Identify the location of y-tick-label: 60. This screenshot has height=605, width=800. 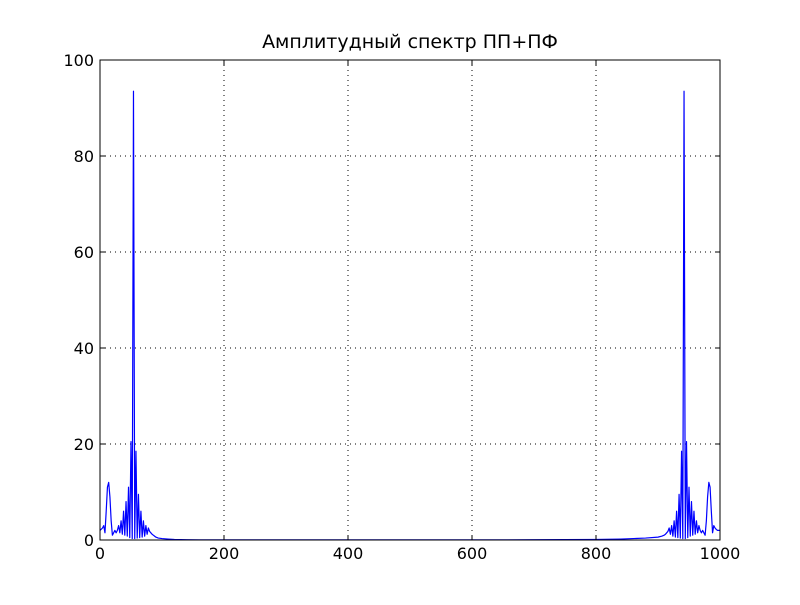
(84, 252).